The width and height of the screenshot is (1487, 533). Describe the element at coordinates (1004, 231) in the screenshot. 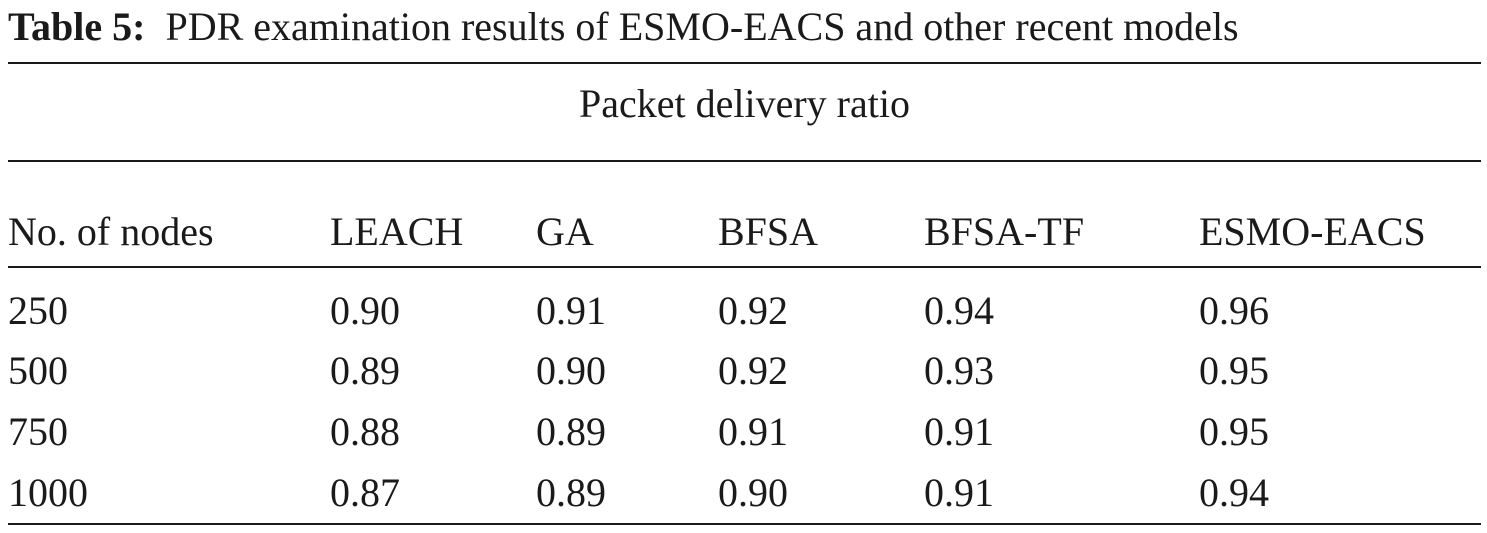

I see `column-header: BFSA-TF` at that location.